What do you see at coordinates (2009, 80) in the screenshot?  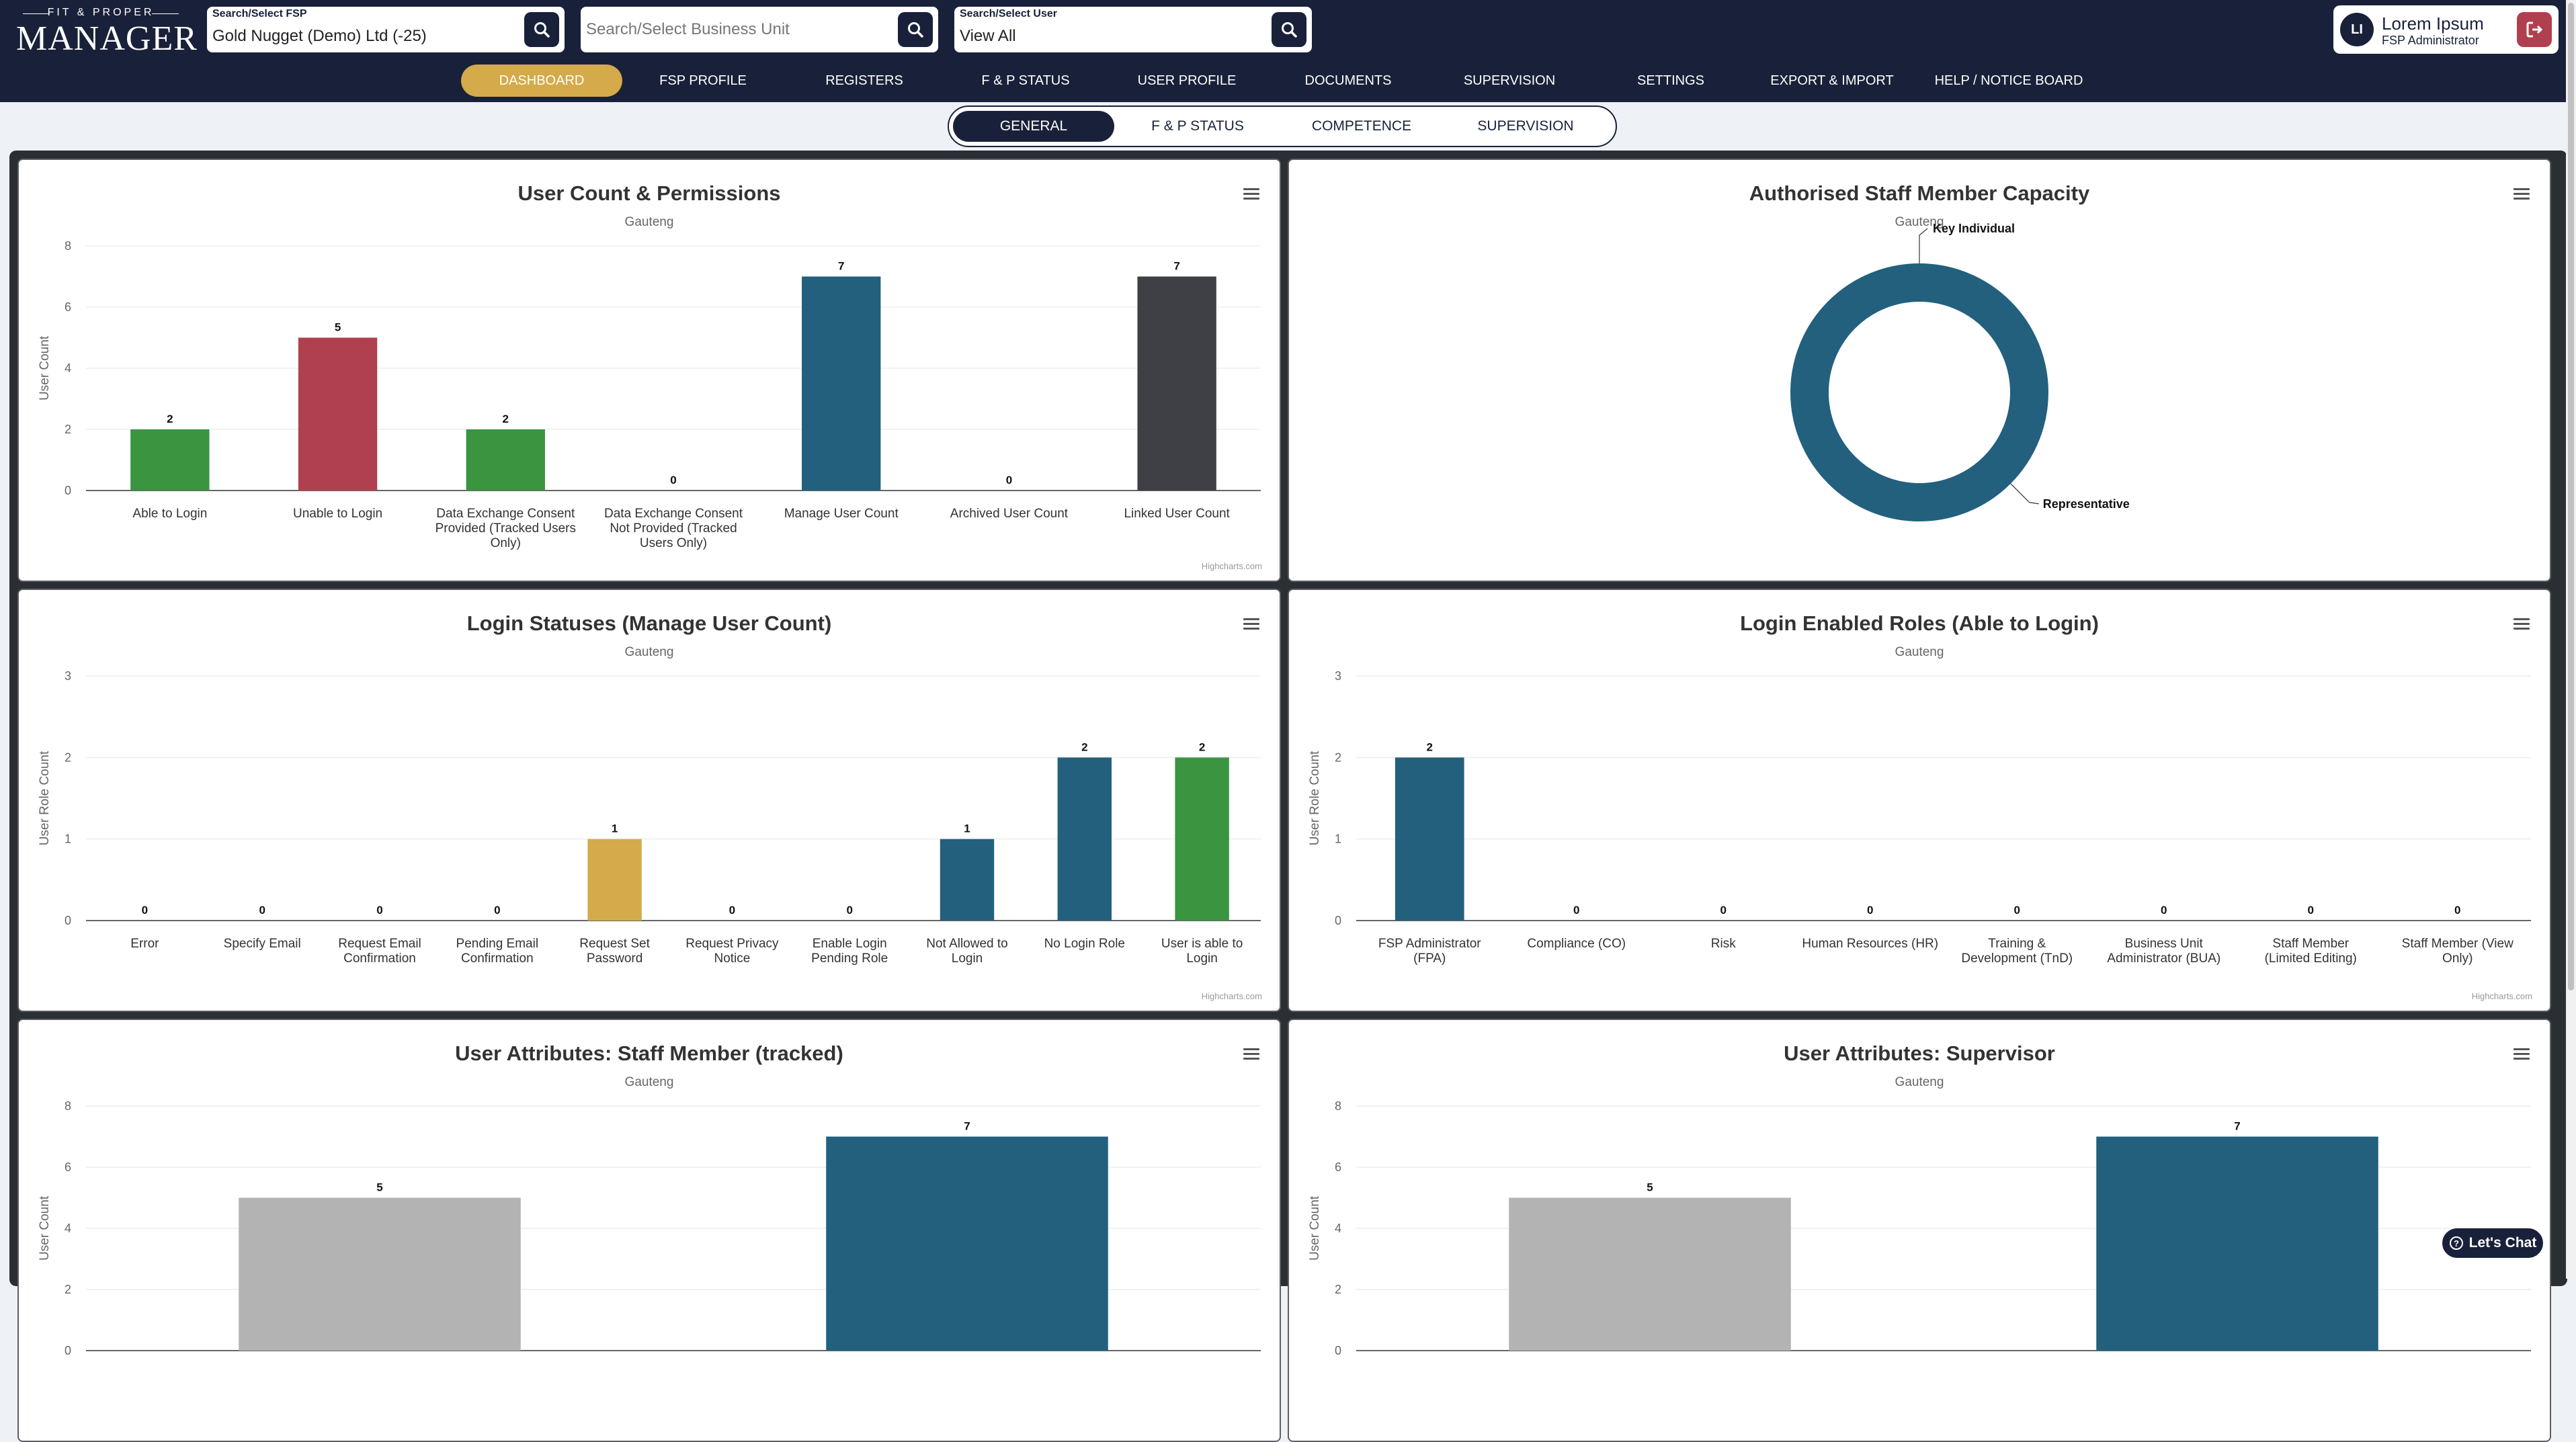 I see `nav-help-notice-board: HELP / NOTICE BOARD` at bounding box center [2009, 80].